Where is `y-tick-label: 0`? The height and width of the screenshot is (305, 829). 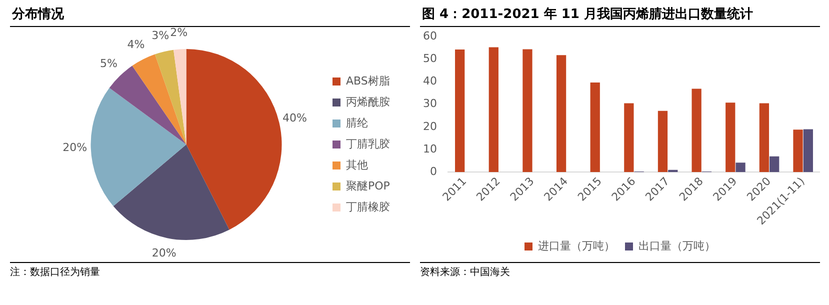
y-tick-label: 0 is located at coordinates (433, 171).